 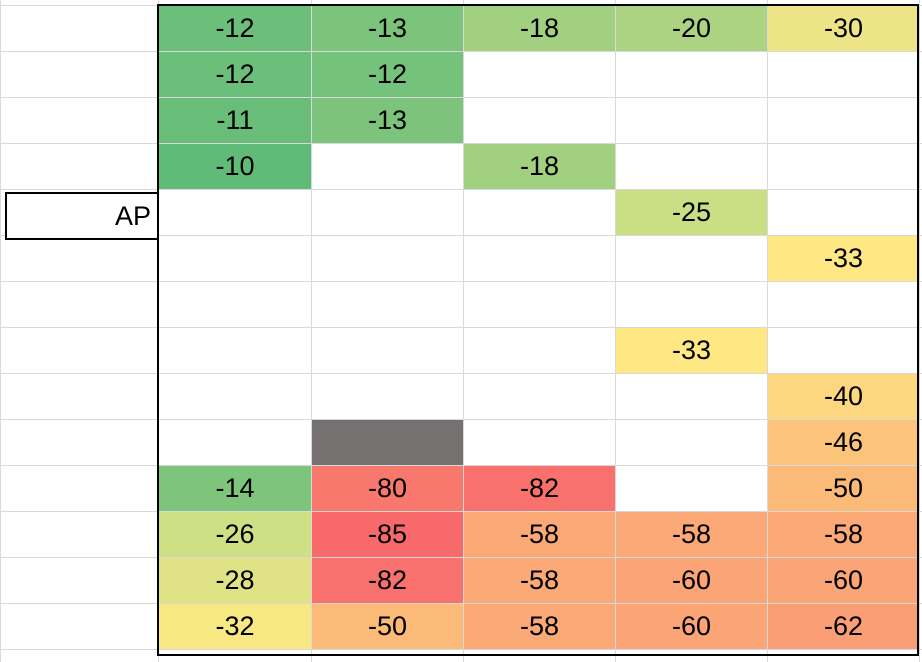 I want to click on cell-r2-c5, so click(x=843, y=74).